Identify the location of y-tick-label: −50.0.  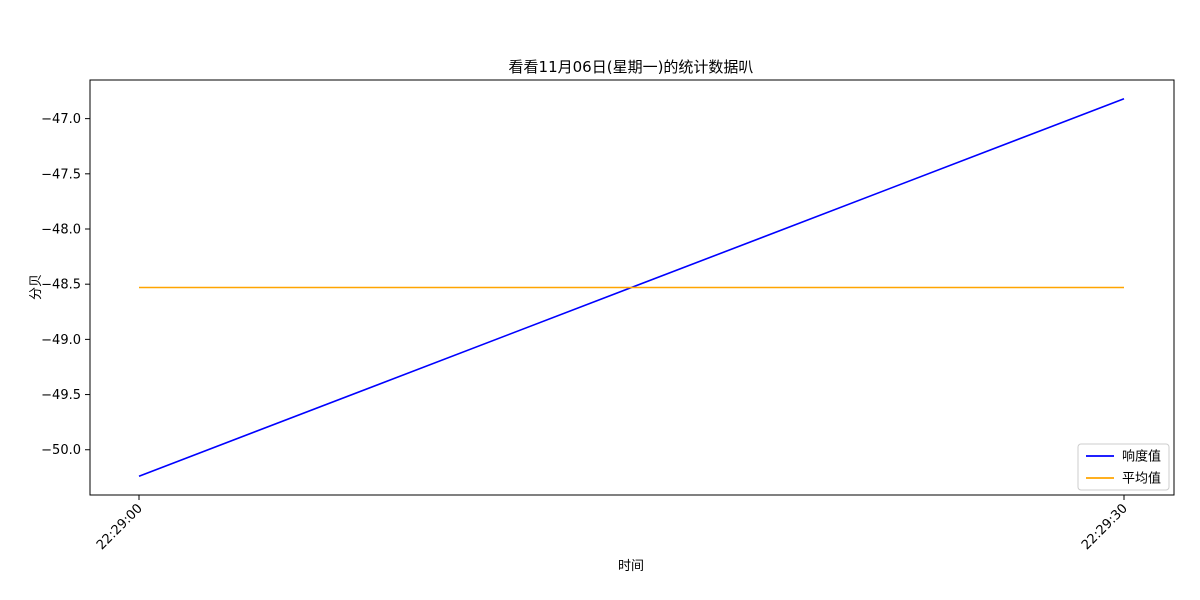
(61, 450).